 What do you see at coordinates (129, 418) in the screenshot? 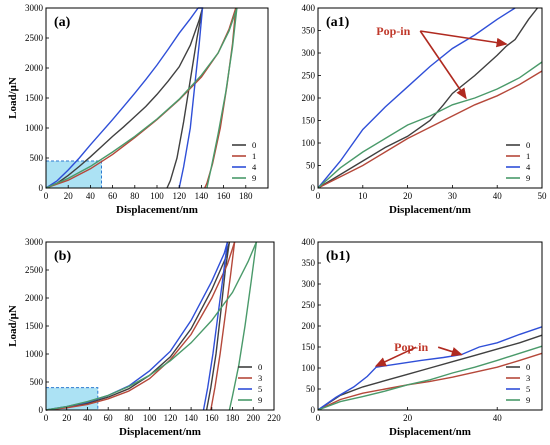
I see `x-tick-label: 80` at bounding box center [129, 418].